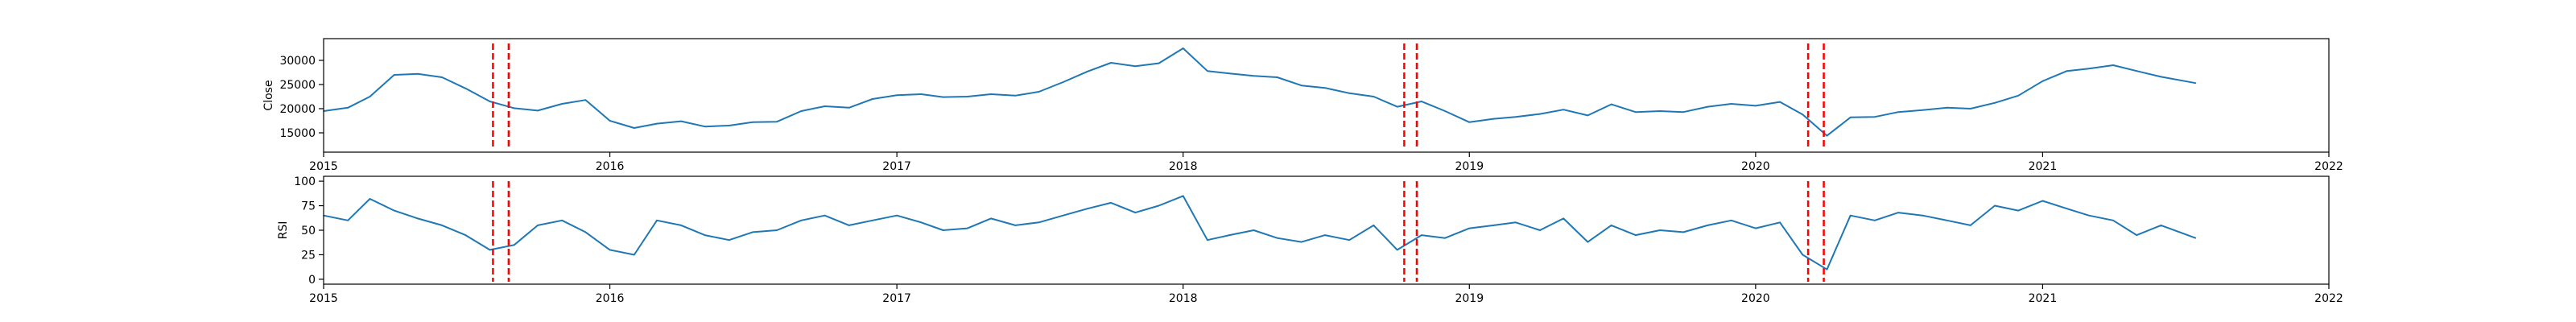 Image resolution: width=2576 pixels, height=322 pixels. Describe the element at coordinates (268, 95) in the screenshot. I see `y-axis-label: Close` at that location.